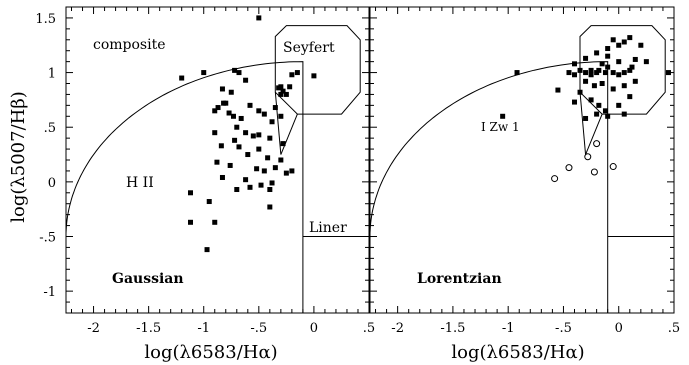  What do you see at coordinates (314, 328) in the screenshot?
I see `x-tick-label: 0` at bounding box center [314, 328].